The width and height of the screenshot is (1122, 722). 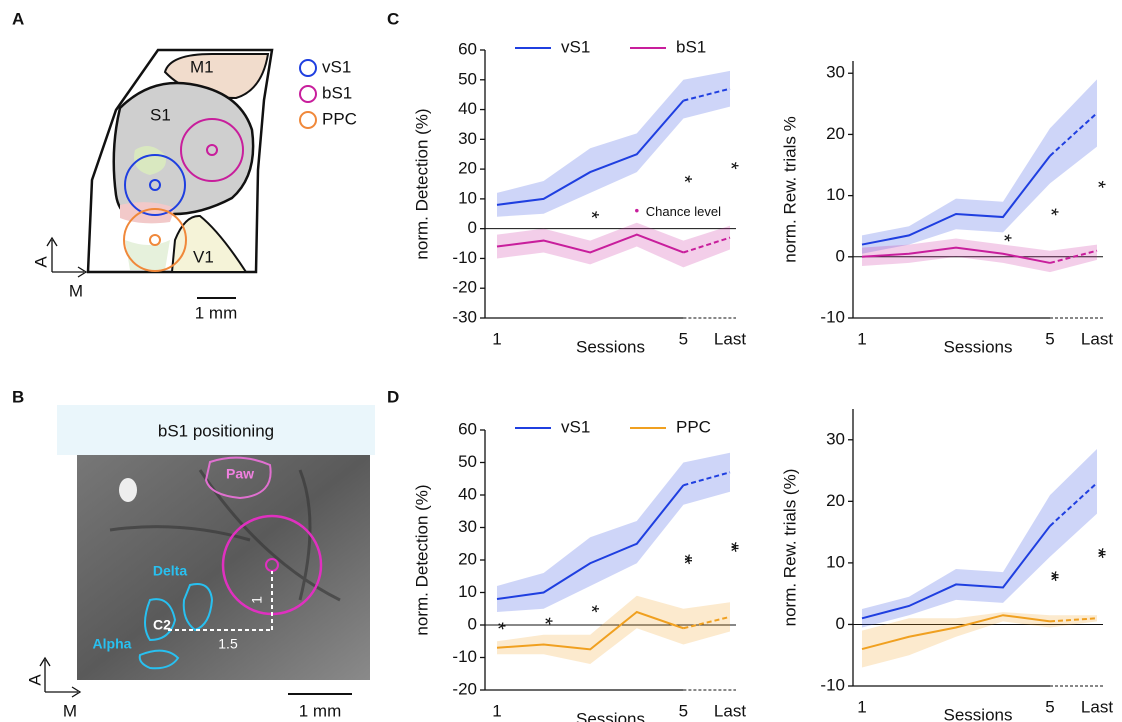 What do you see at coordinates (203, 256) in the screenshot?
I see `region-label: V1` at bounding box center [203, 256].